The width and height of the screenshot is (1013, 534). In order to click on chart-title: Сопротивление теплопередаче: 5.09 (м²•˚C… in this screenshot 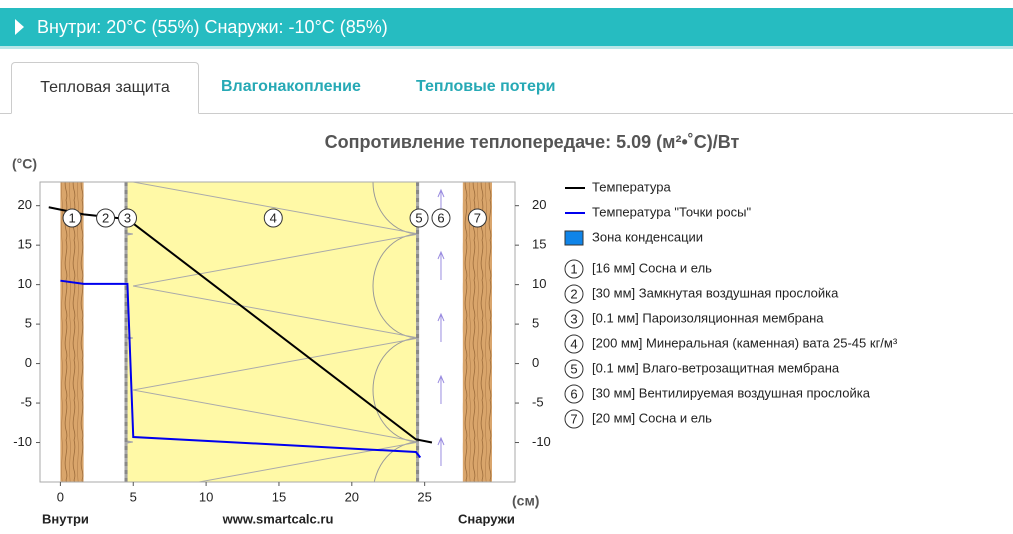, I will do `click(532, 142)`.